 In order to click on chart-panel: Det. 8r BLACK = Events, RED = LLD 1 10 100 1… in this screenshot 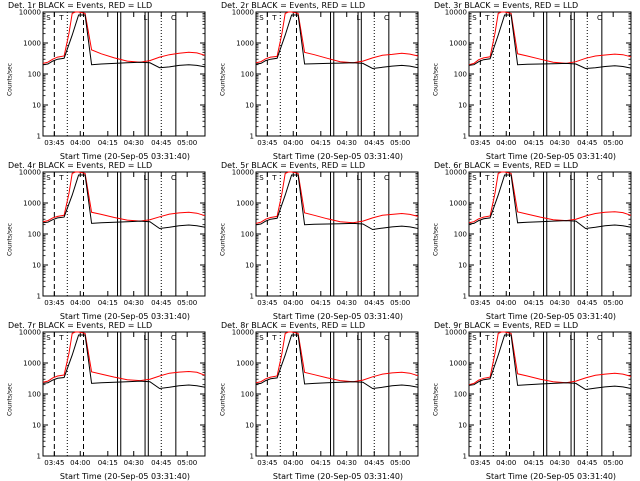, I will do `click(319, 400)`.